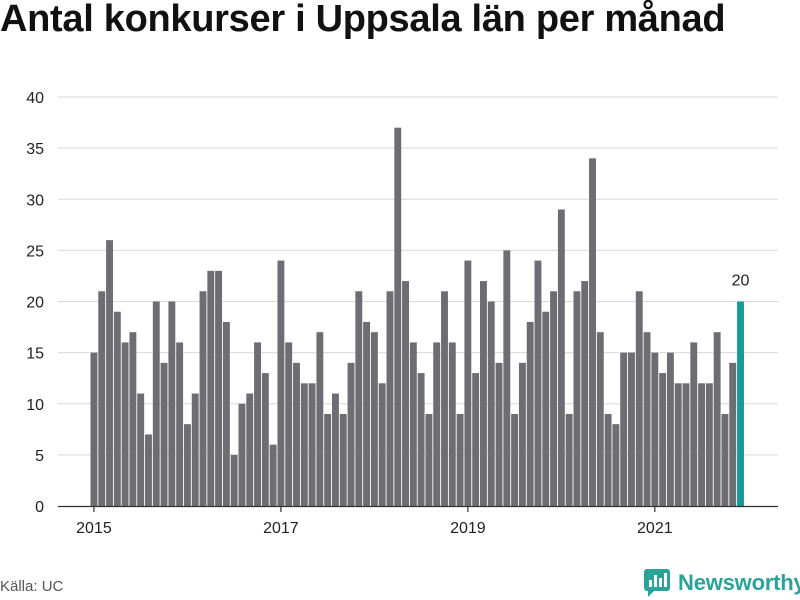 This screenshot has width=800, height=600. Describe the element at coordinates (657, 583) in the screenshot. I see `newsworthy-logo-icon` at that location.